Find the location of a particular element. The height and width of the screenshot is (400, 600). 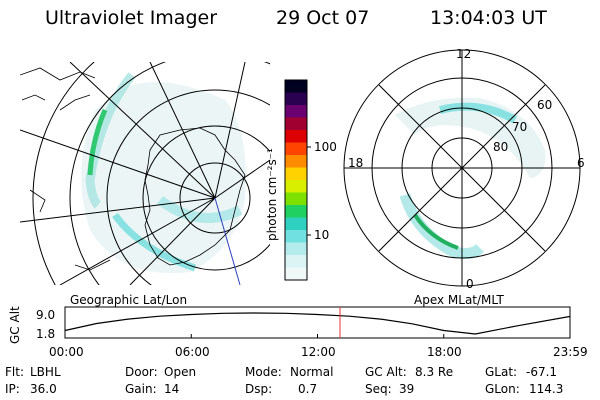

x-tick-label-2359: 23:59 is located at coordinates (570, 352).